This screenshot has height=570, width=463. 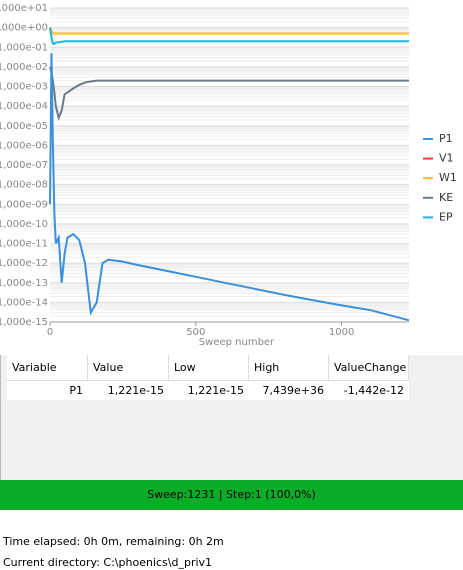 I want to click on time-info: Time elapsed: 0h 0m, remaining: 0h 2m, so click(x=113, y=541).